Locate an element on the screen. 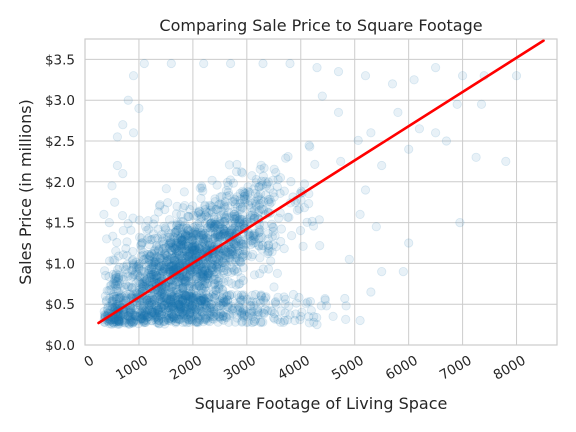  y-axis-label: Sales Price (in millions) is located at coordinates (25, 192).